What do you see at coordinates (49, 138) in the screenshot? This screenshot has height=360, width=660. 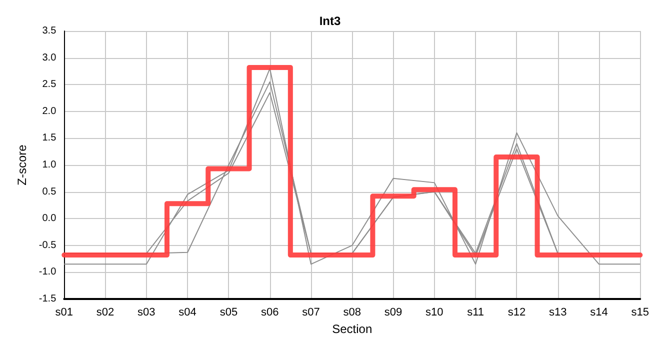 I see `y-tick-label: 1.5` at bounding box center [49, 138].